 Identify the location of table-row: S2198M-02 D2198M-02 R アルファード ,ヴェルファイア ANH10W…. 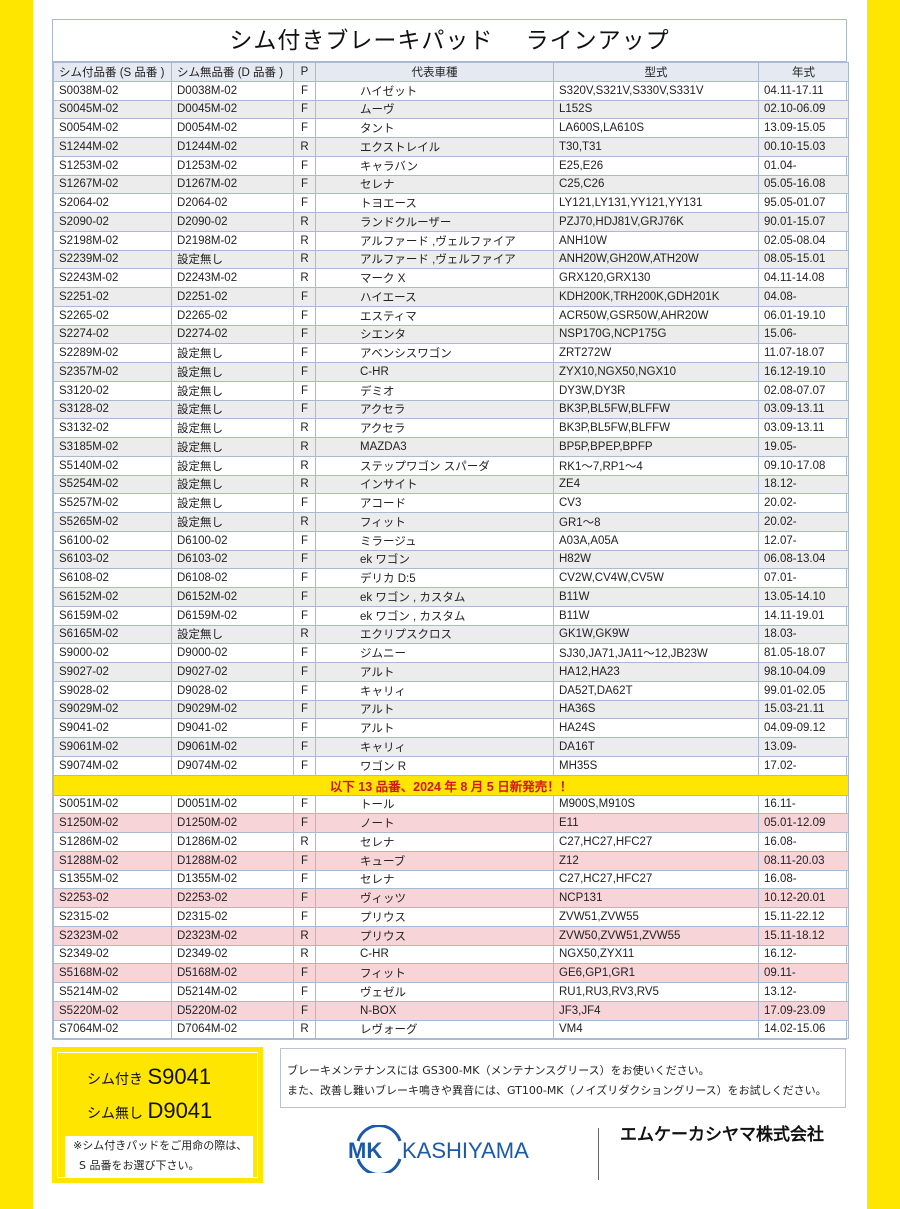
(451, 240).